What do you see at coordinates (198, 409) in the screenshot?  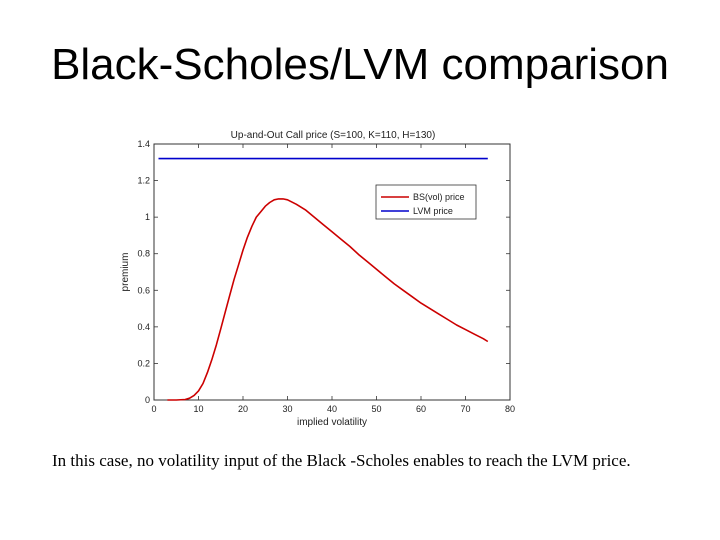 I see `x-tick-label: 10` at bounding box center [198, 409].